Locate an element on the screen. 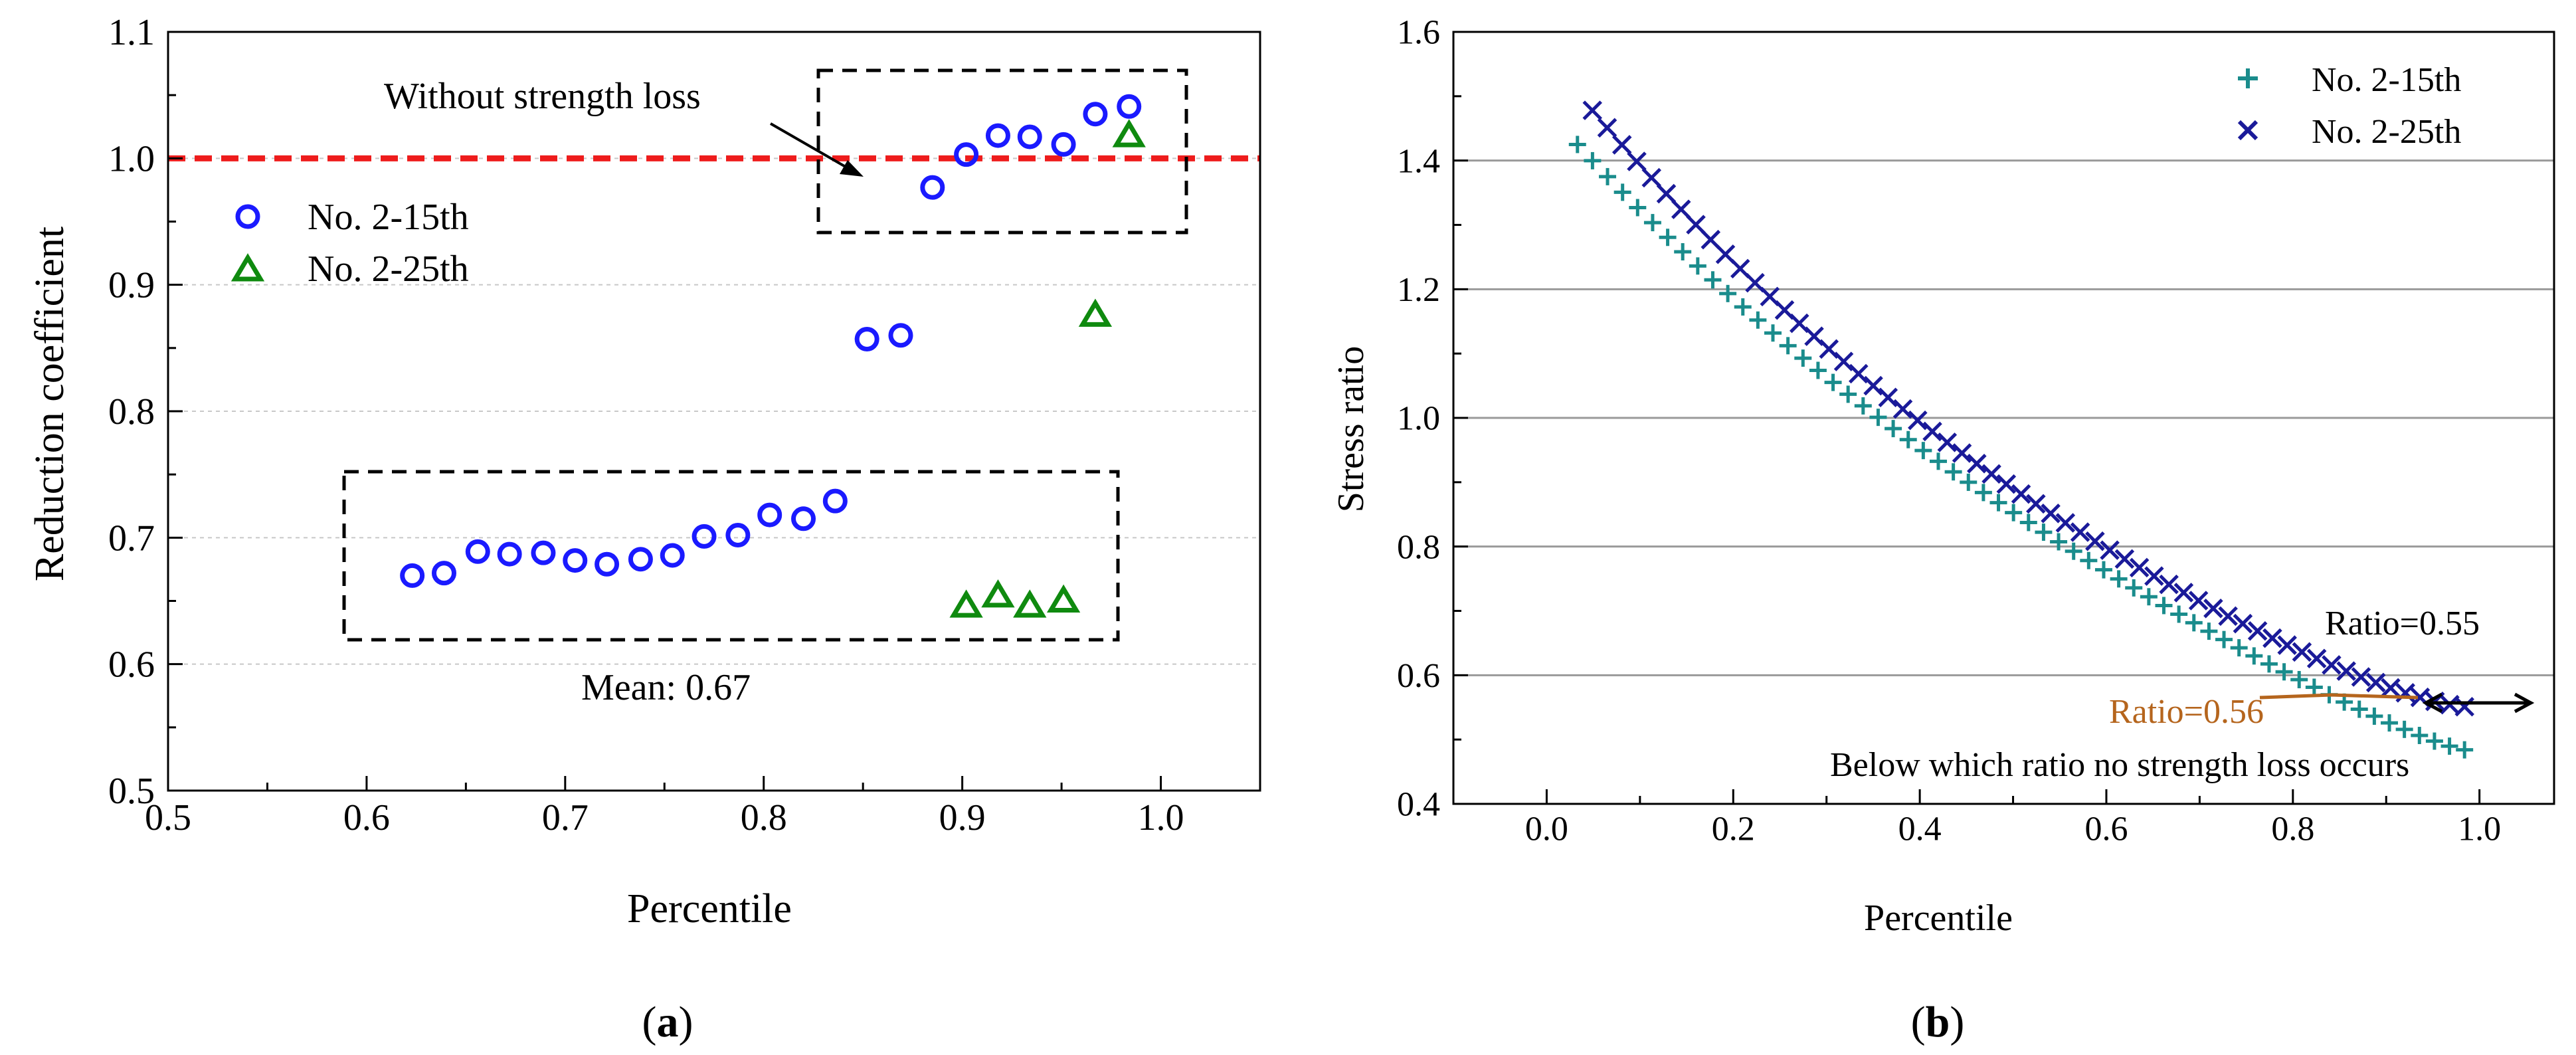 This screenshot has height=1055, width=2576. panel-b-ratio-label-25th: Ratio=0.55 is located at coordinates (2402, 623).